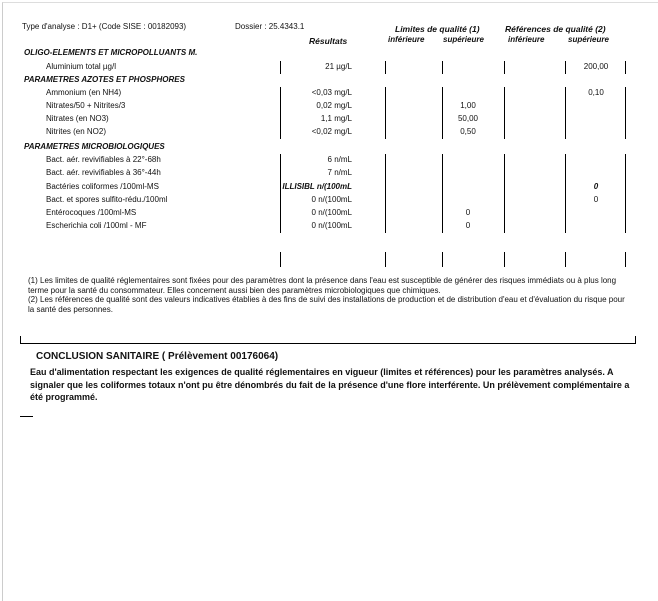 The width and height of the screenshot is (658, 601). I want to click on group-title: PARAMETRES MICROBIOLOGIQUES, so click(94, 146).